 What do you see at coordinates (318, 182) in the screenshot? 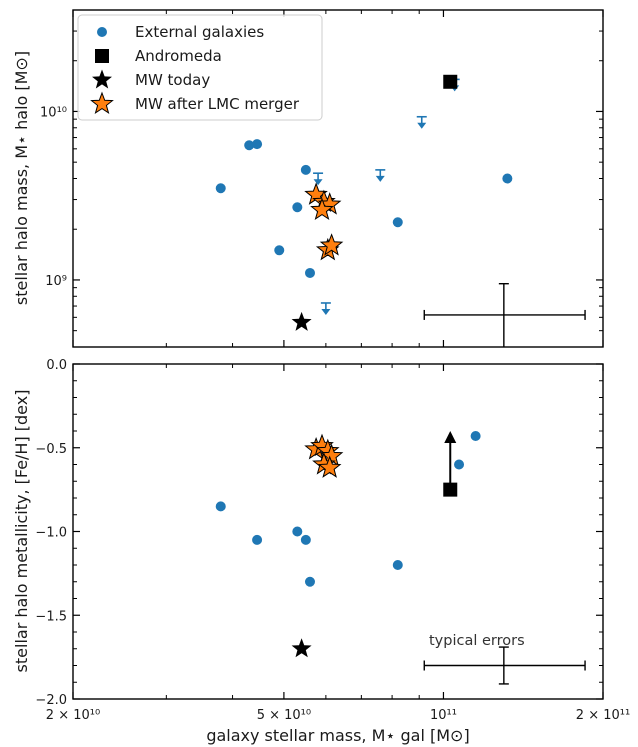
I see `halo-mass-upper-limits-point-0-head` at bounding box center [318, 182].